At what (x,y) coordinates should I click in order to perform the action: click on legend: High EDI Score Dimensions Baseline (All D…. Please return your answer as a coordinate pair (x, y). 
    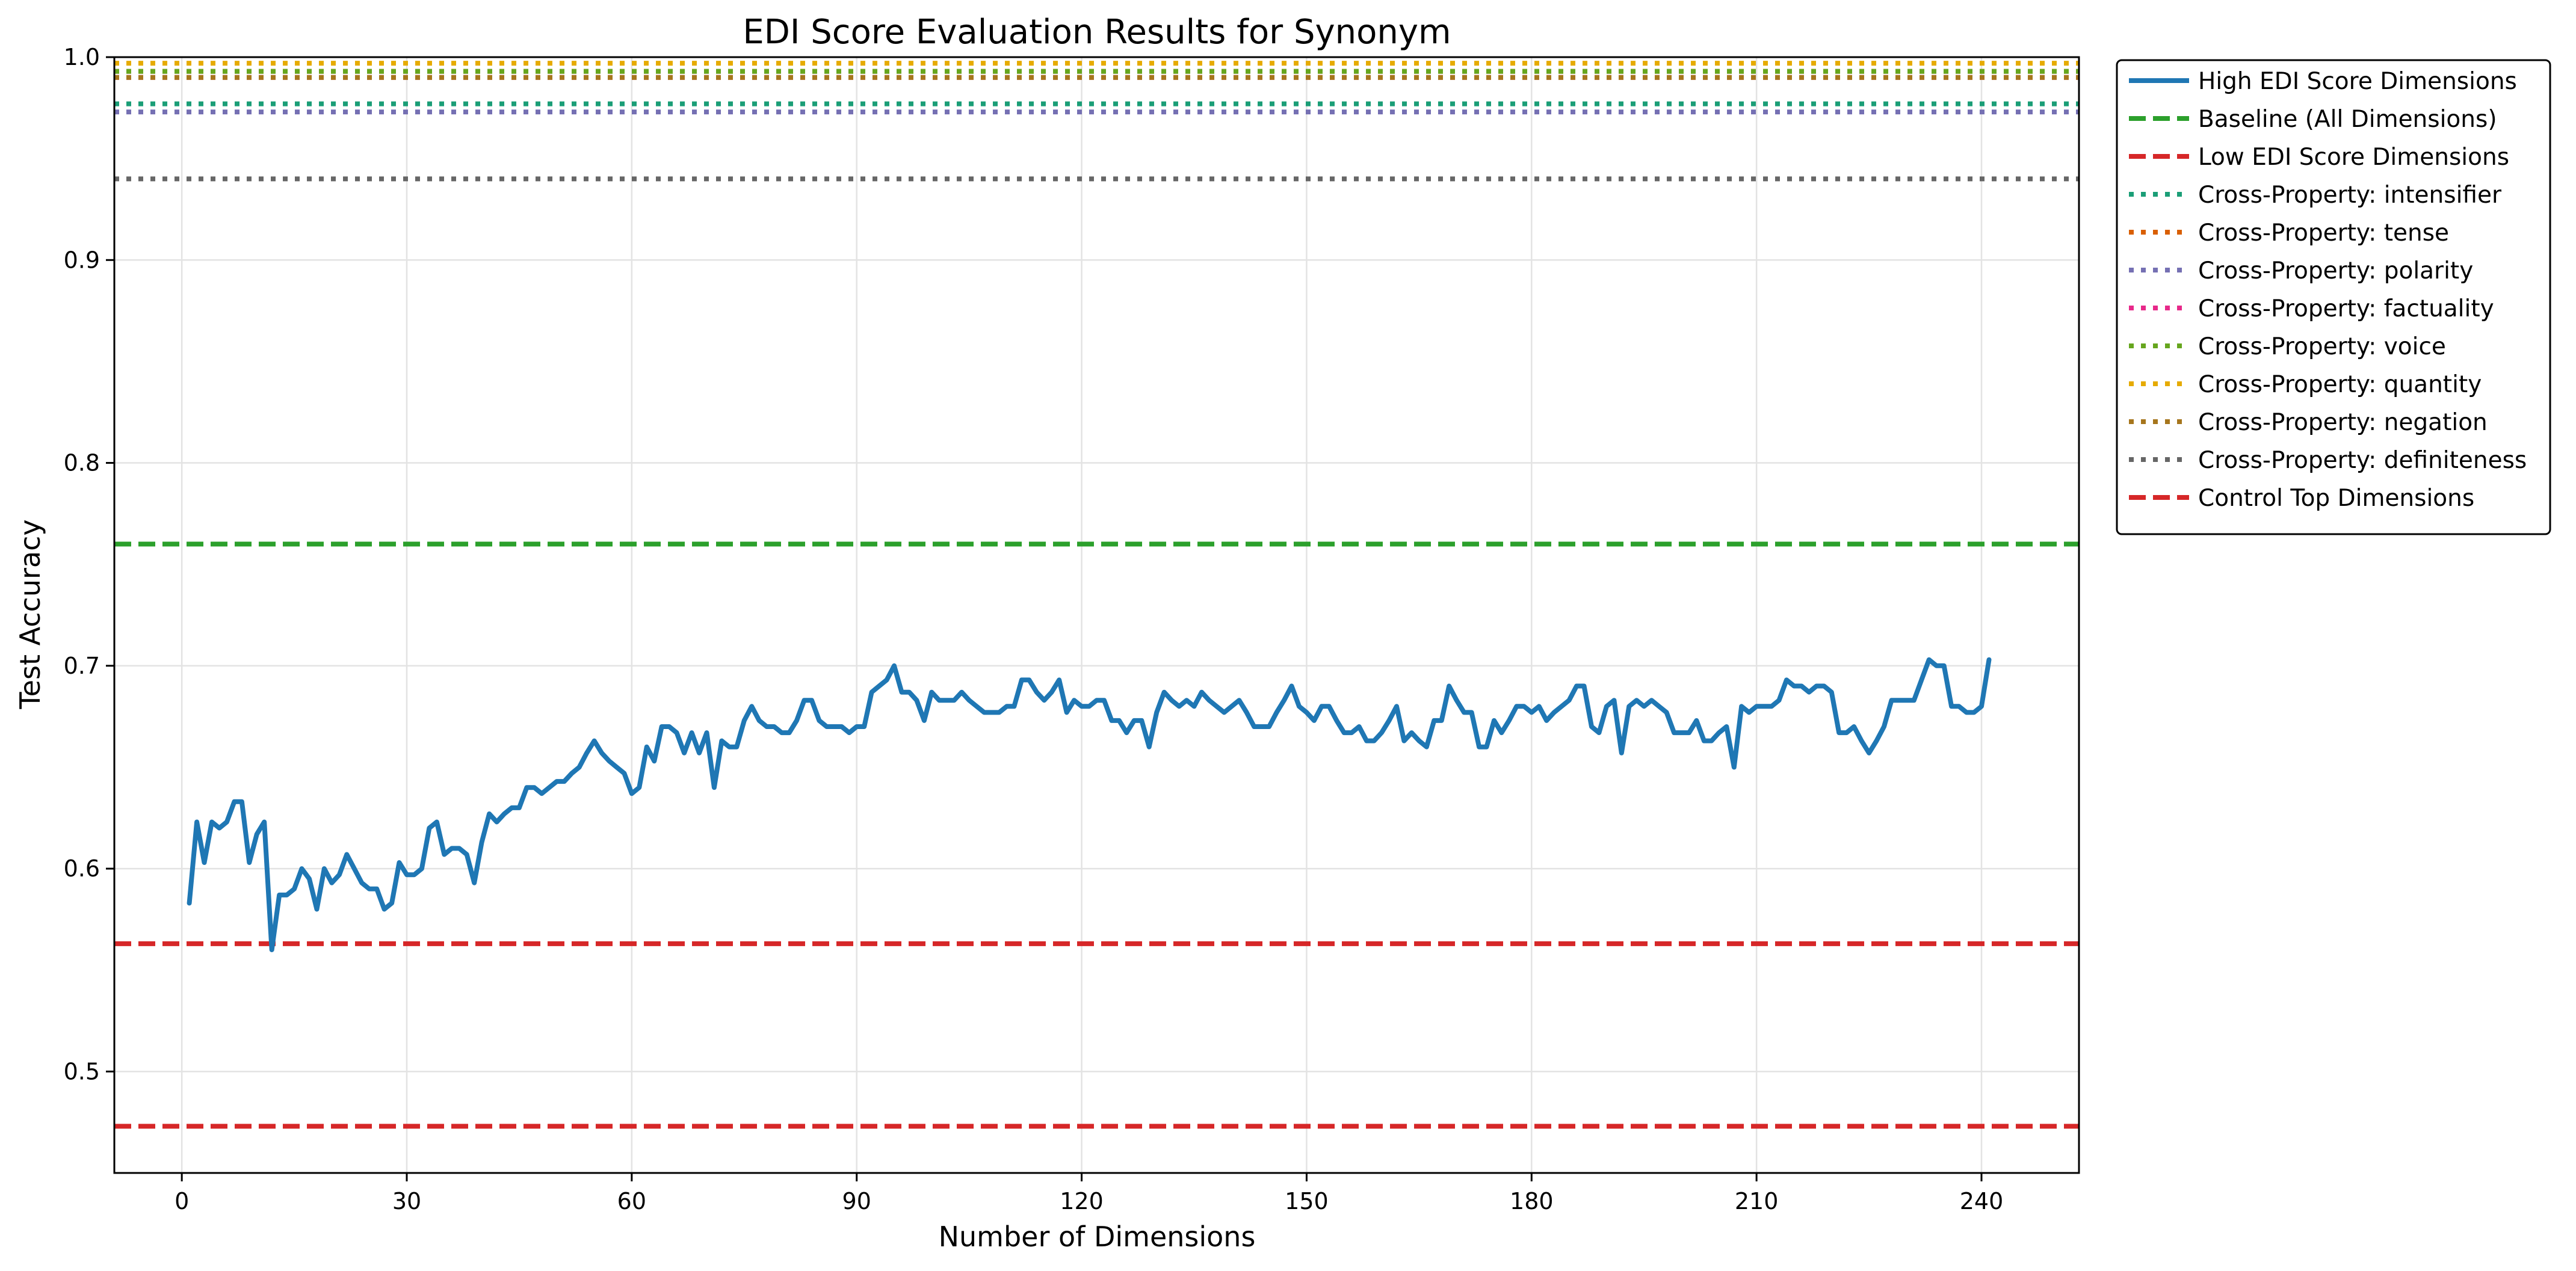
    Looking at the image, I should click on (2333, 297).